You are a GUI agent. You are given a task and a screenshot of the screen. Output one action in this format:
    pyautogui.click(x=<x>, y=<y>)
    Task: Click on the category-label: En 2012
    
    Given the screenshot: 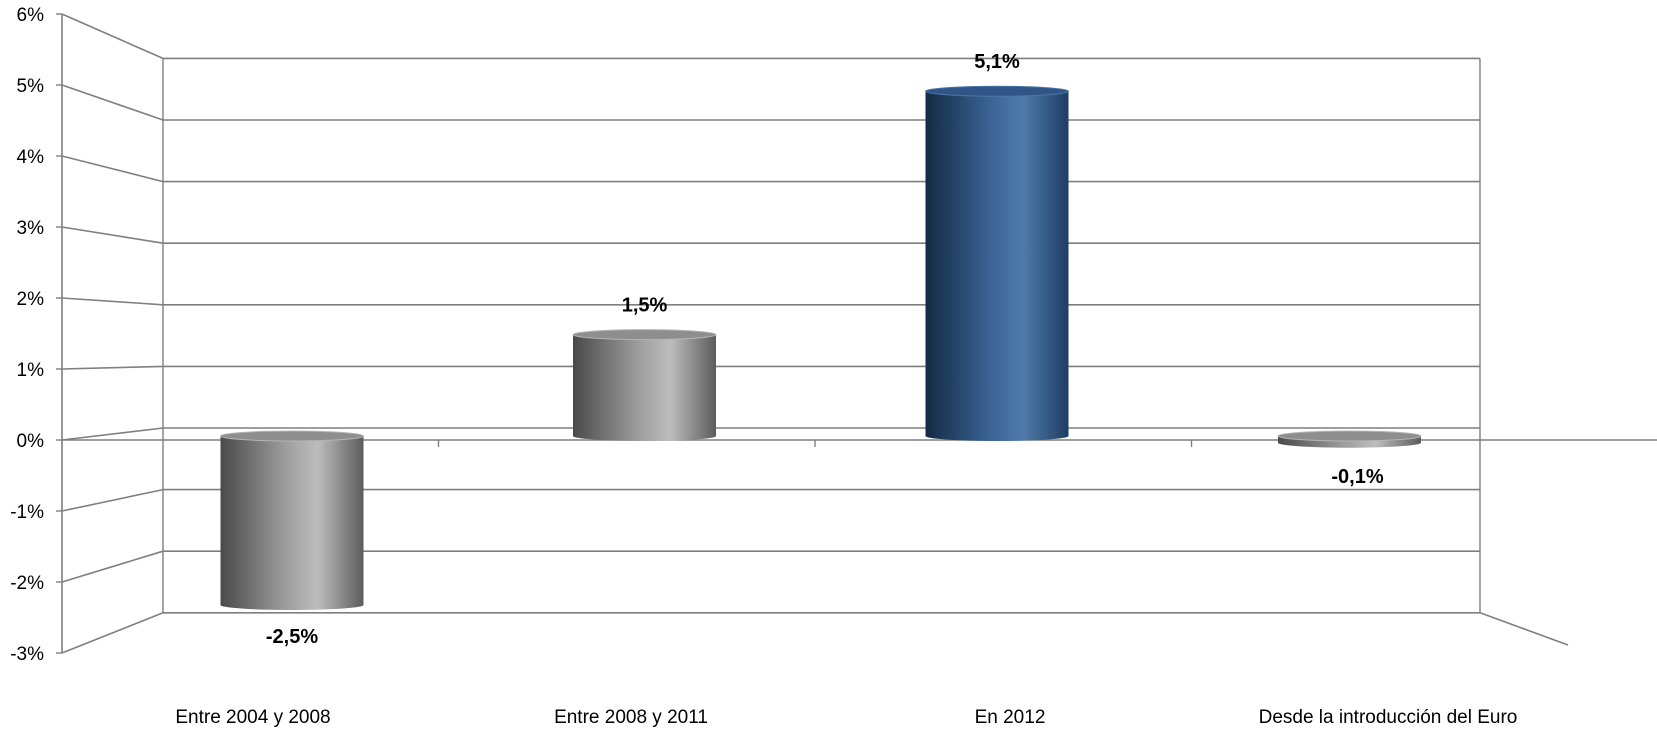 What is the action you would take?
    pyautogui.click(x=1010, y=717)
    